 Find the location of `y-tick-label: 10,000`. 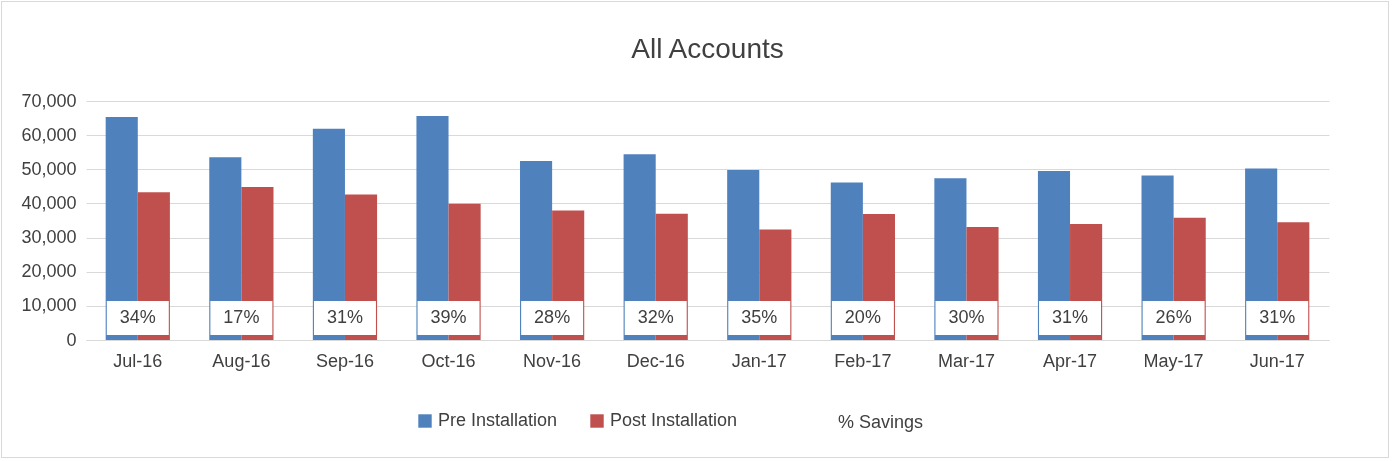

y-tick-label: 10,000 is located at coordinates (49, 305).